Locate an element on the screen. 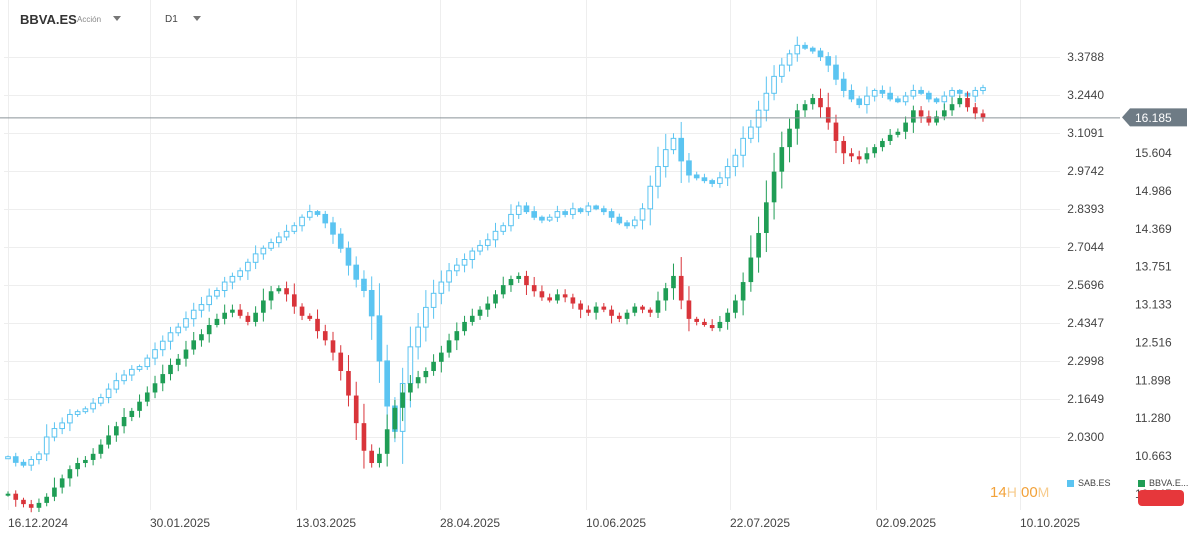 The width and height of the screenshot is (1199, 540). x-tick-label: 30.01.2025 is located at coordinates (180, 523).